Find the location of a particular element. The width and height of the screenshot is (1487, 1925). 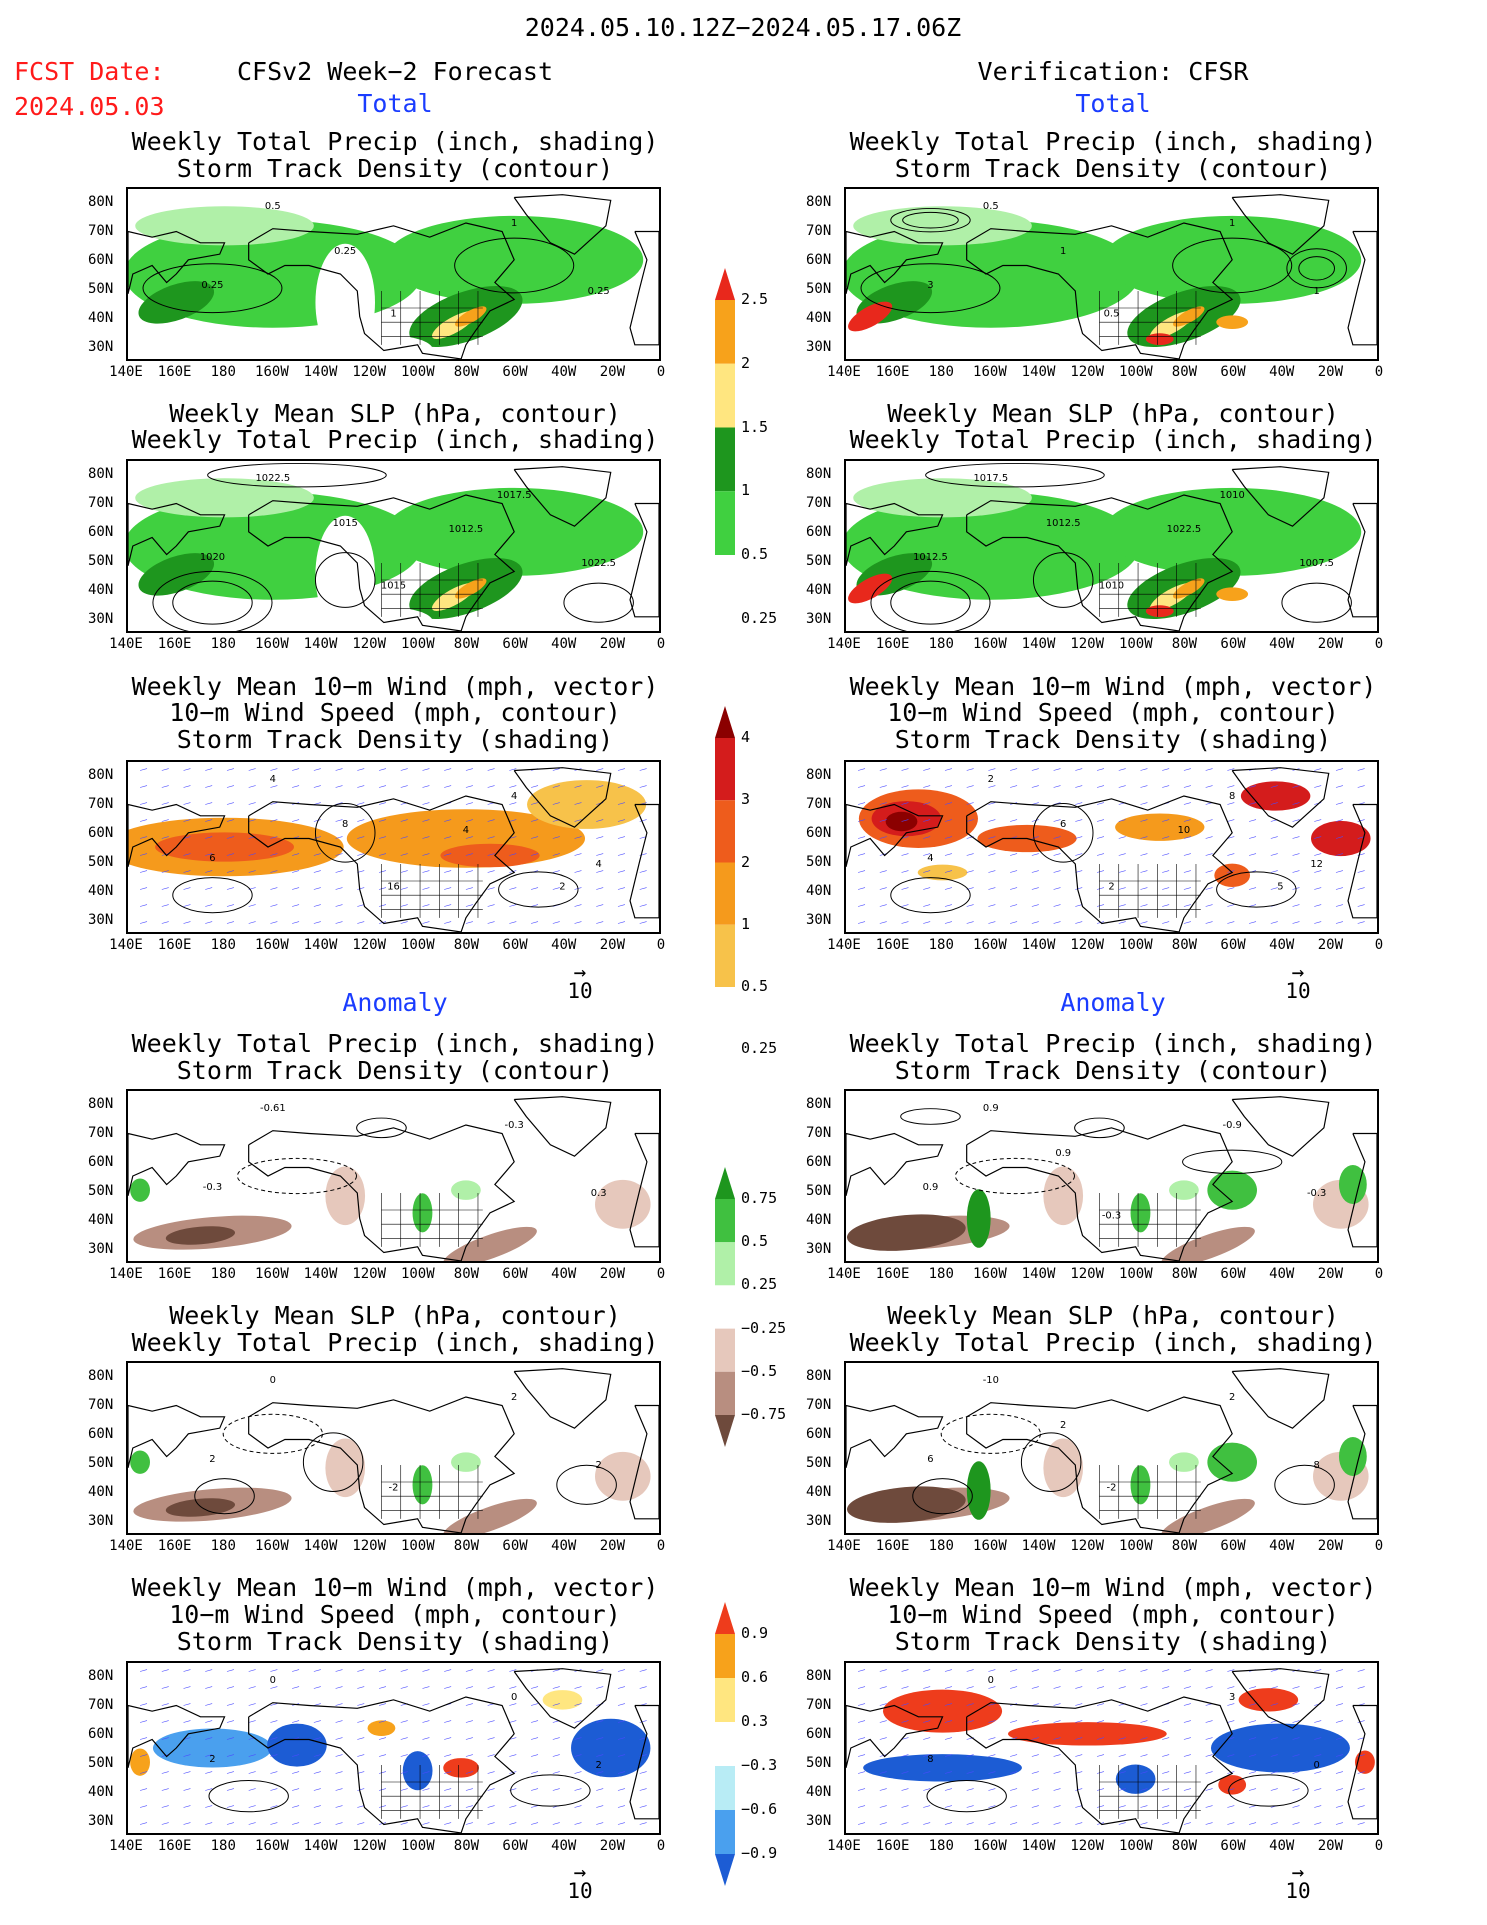

map-verification-total-slp: 1017.5 1012.5 1010 1007.5 1010 1012.5 1022.5 is located at coordinates (1111, 546).